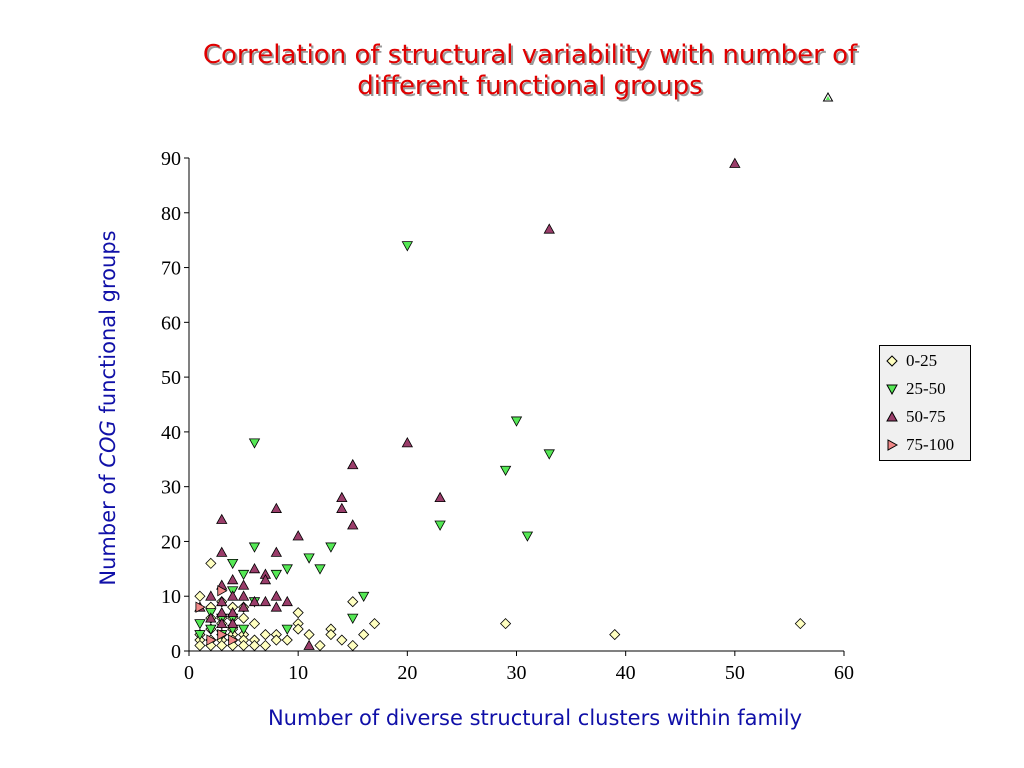  I want to click on y-tick-label: 60, so click(171, 323).